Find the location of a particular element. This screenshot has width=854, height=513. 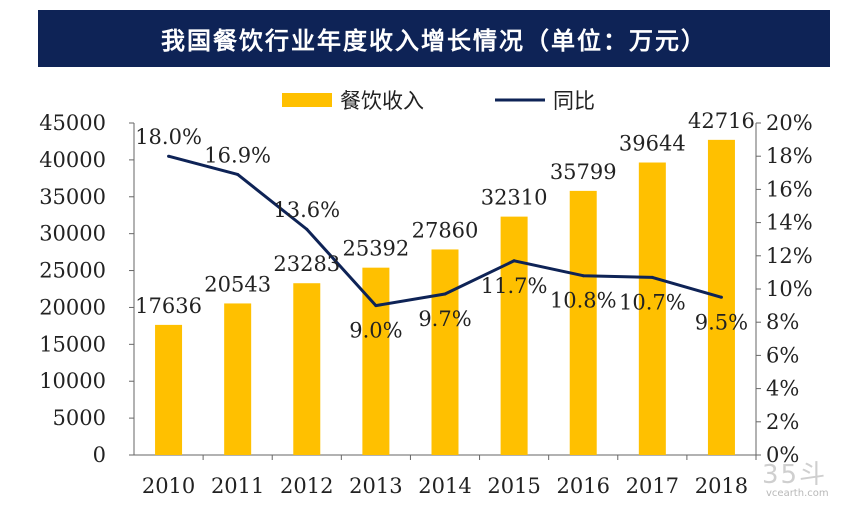

x-tick-label: 2013 is located at coordinates (375, 486).